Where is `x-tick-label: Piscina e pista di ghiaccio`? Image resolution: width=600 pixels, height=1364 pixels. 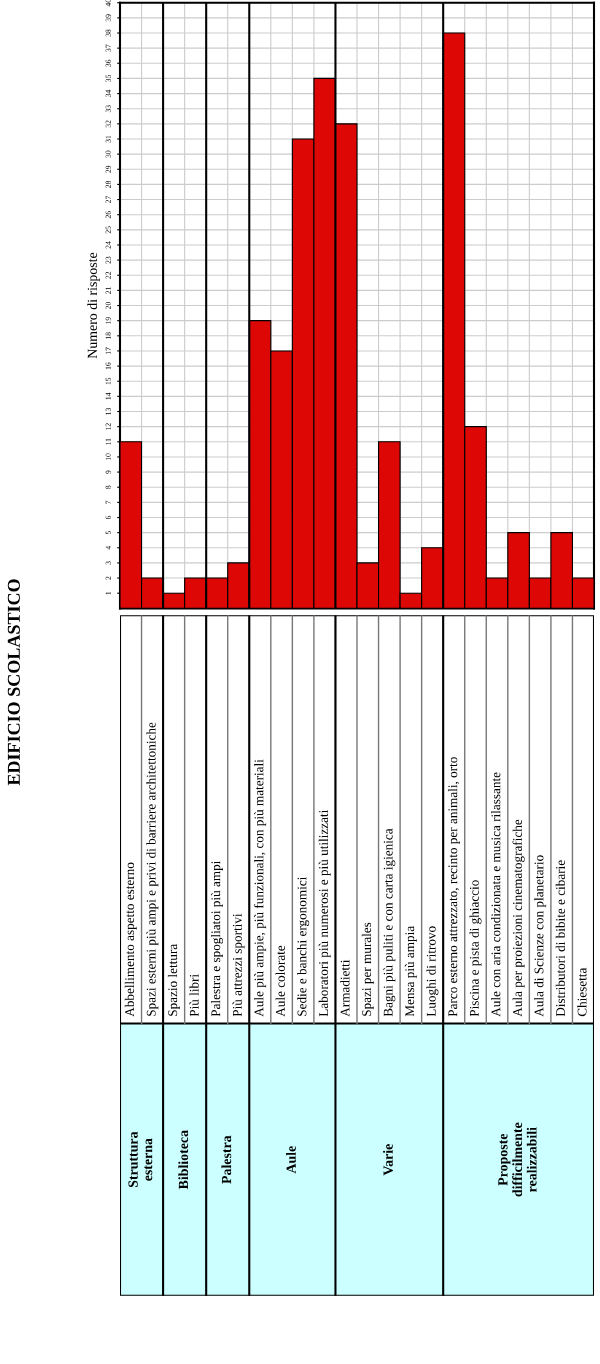
x-tick-label: Piscina e pista di ghiaccio is located at coordinates (475, 948).